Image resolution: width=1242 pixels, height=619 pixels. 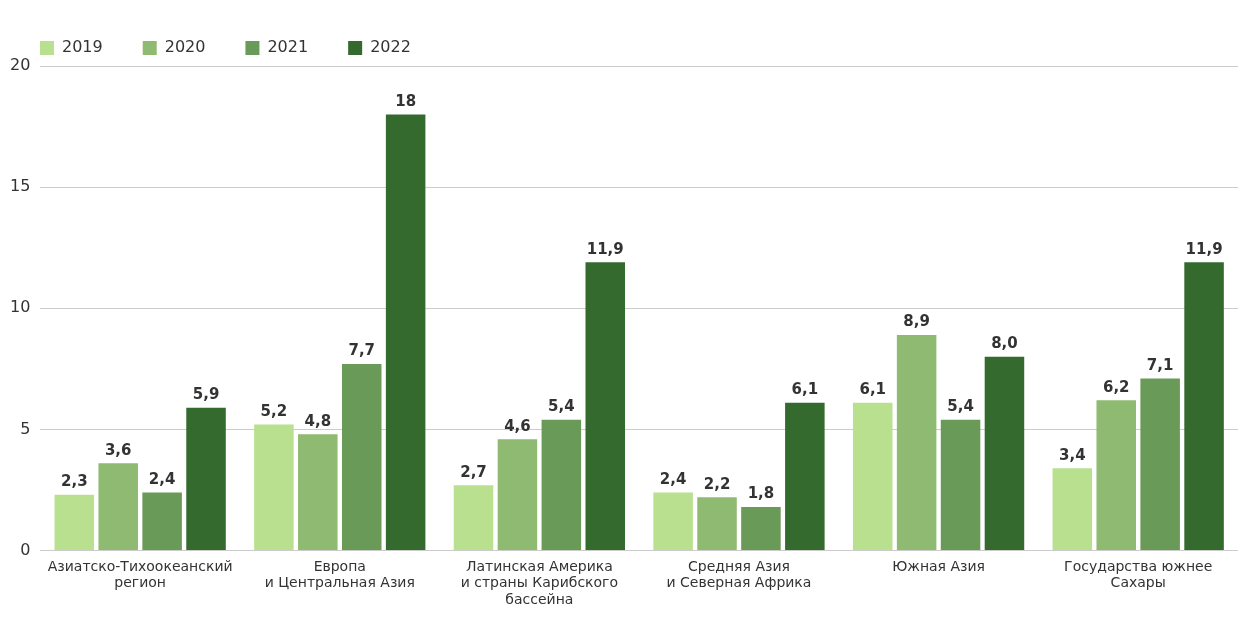 I want to click on data-label: 4,6, so click(x=517, y=425).